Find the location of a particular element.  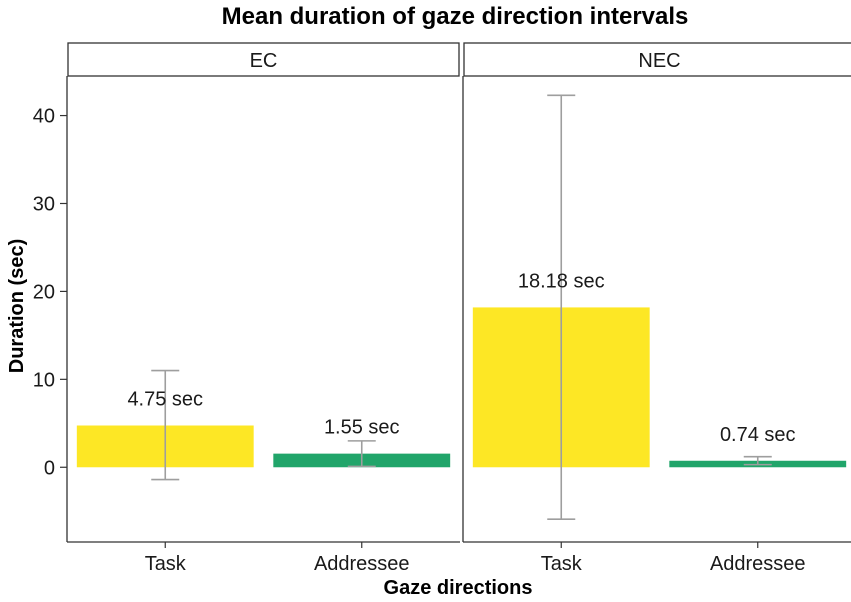

y-tick-label: 20 is located at coordinates (44, 292).